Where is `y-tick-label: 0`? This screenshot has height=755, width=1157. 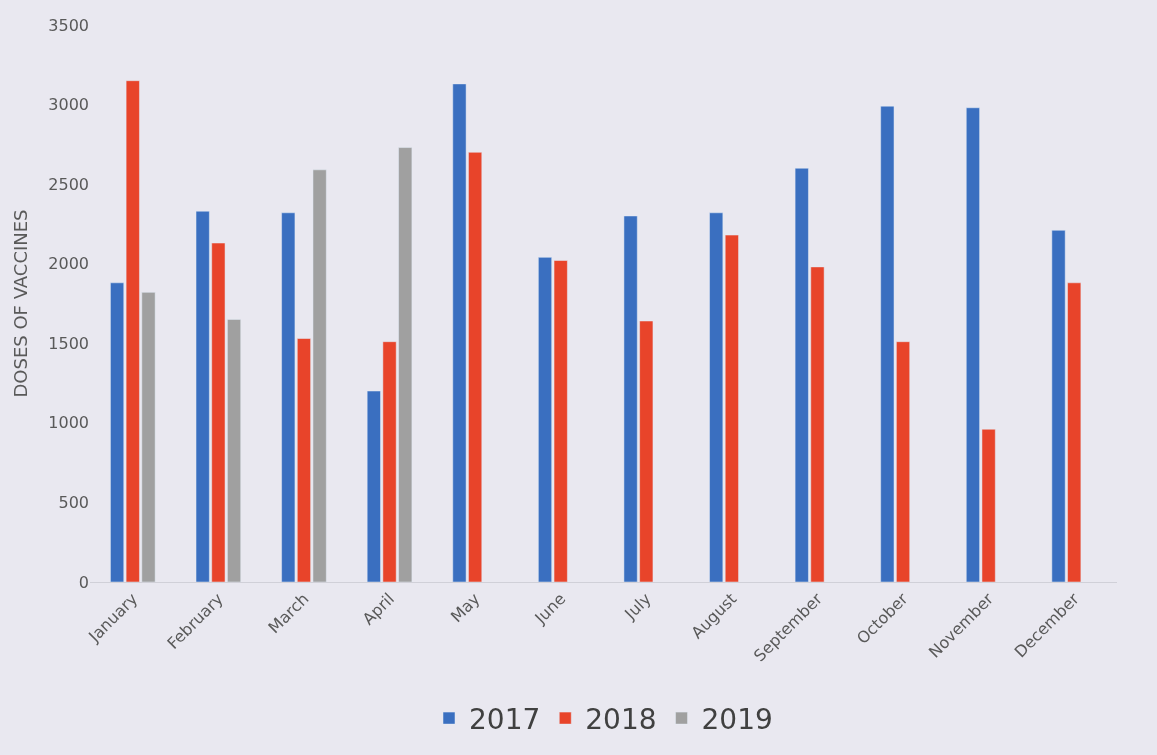
y-tick-label: 0 is located at coordinates (83, 582).